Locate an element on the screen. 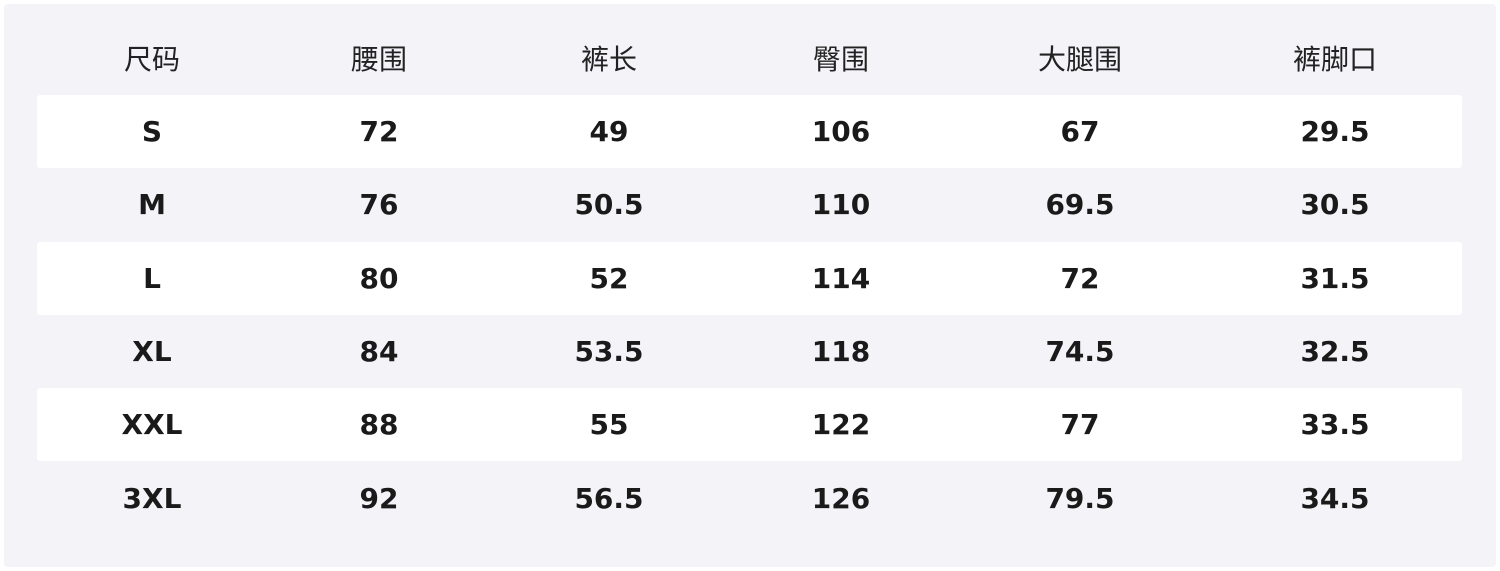  table-cell: L is located at coordinates (152, 278).